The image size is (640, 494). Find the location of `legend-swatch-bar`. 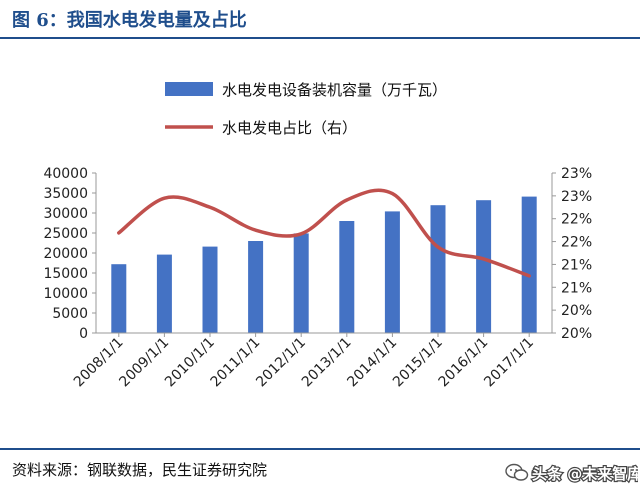

legend-swatch-bar is located at coordinates (189, 89).